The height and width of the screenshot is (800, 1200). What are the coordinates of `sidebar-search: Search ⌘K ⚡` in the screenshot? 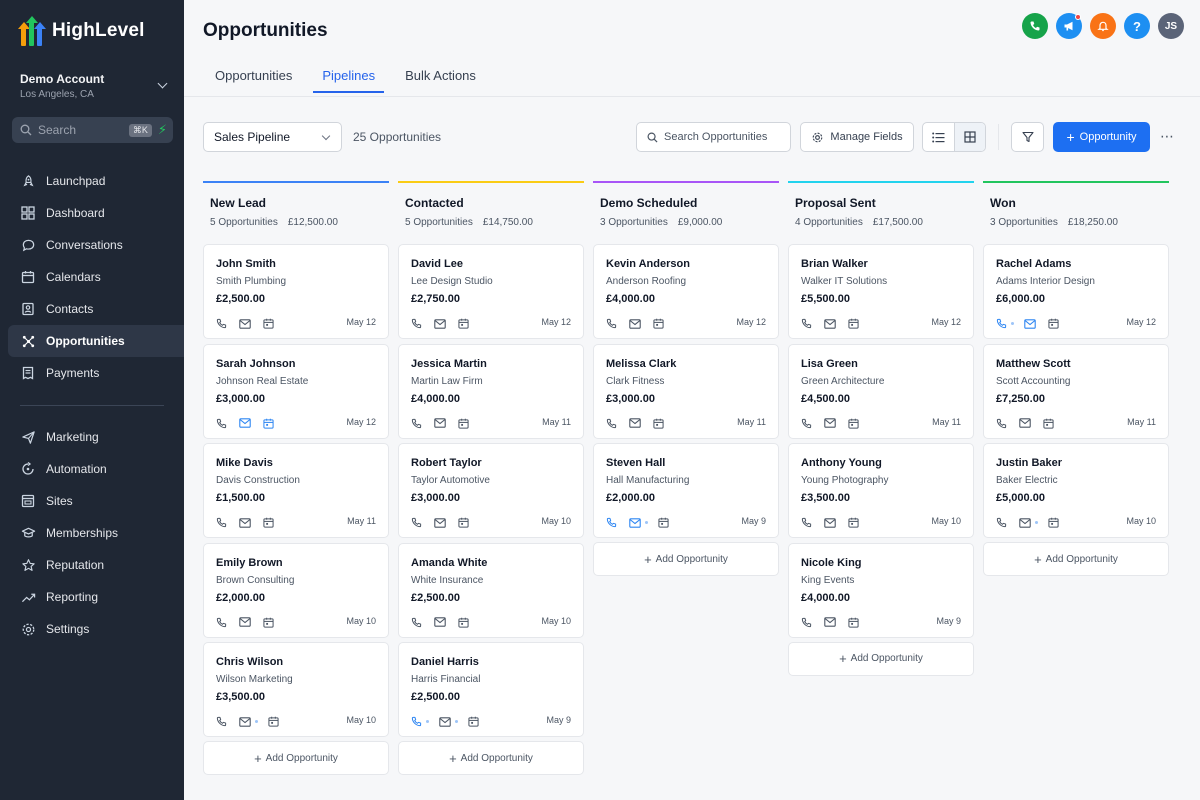 It's located at (92, 130).